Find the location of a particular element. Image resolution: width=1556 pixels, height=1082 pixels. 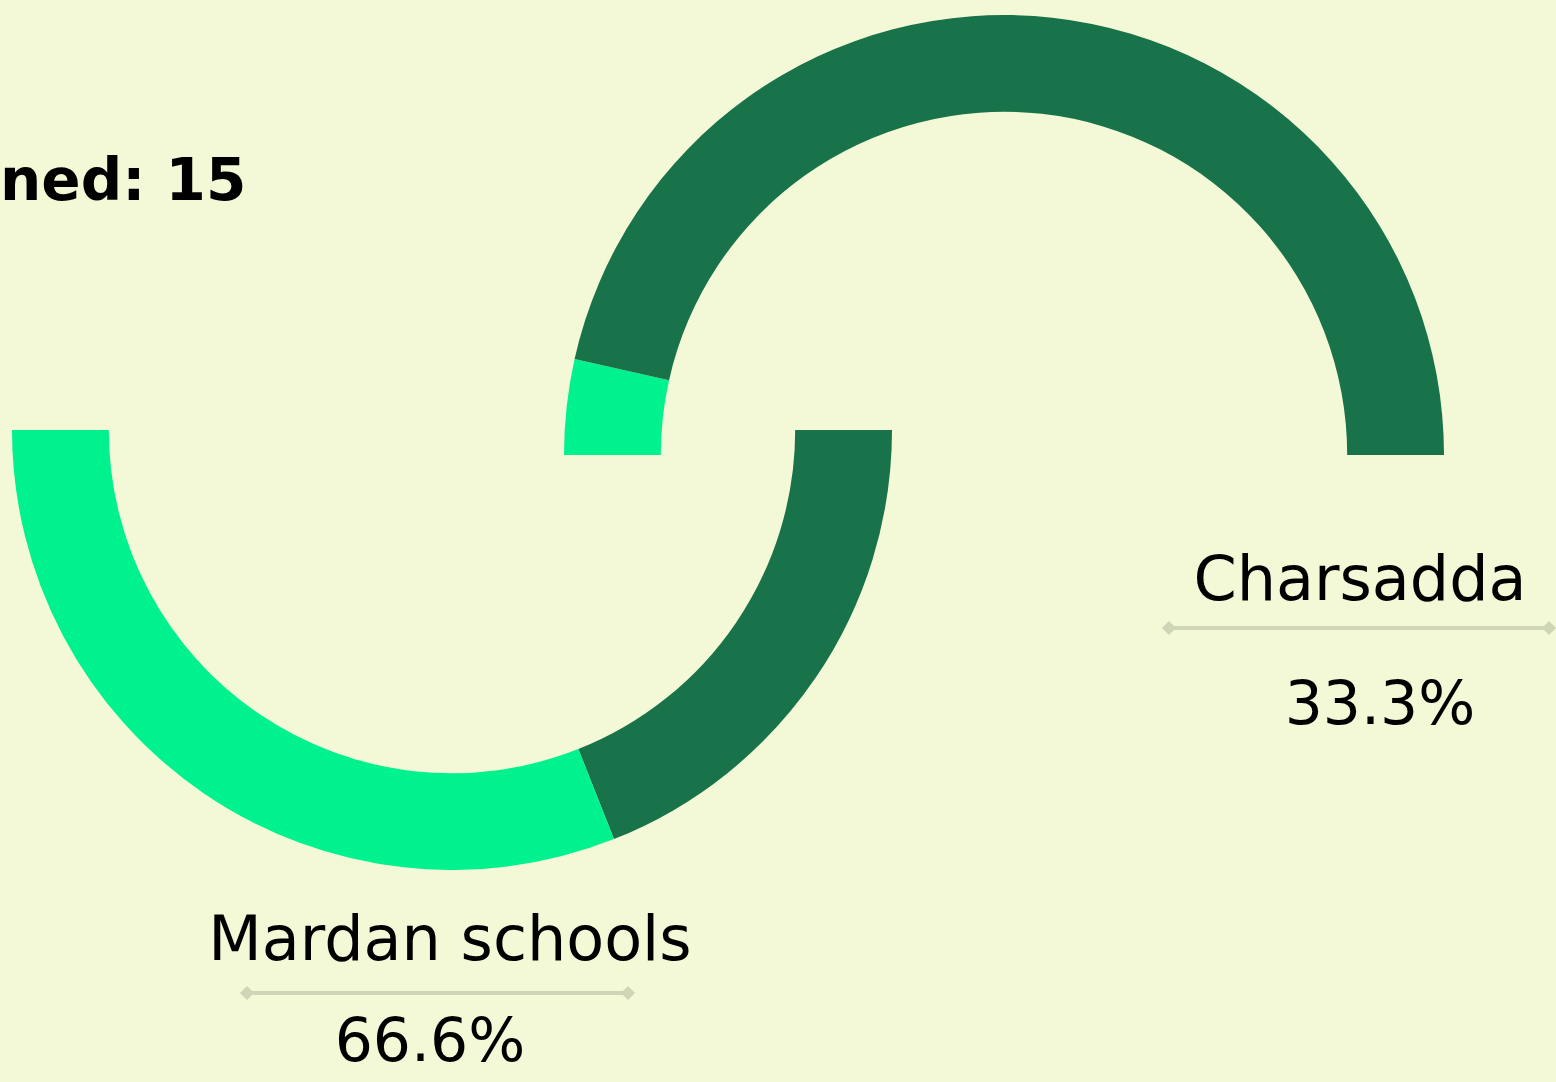

text: 33.3% is located at coordinates (1380, 703).